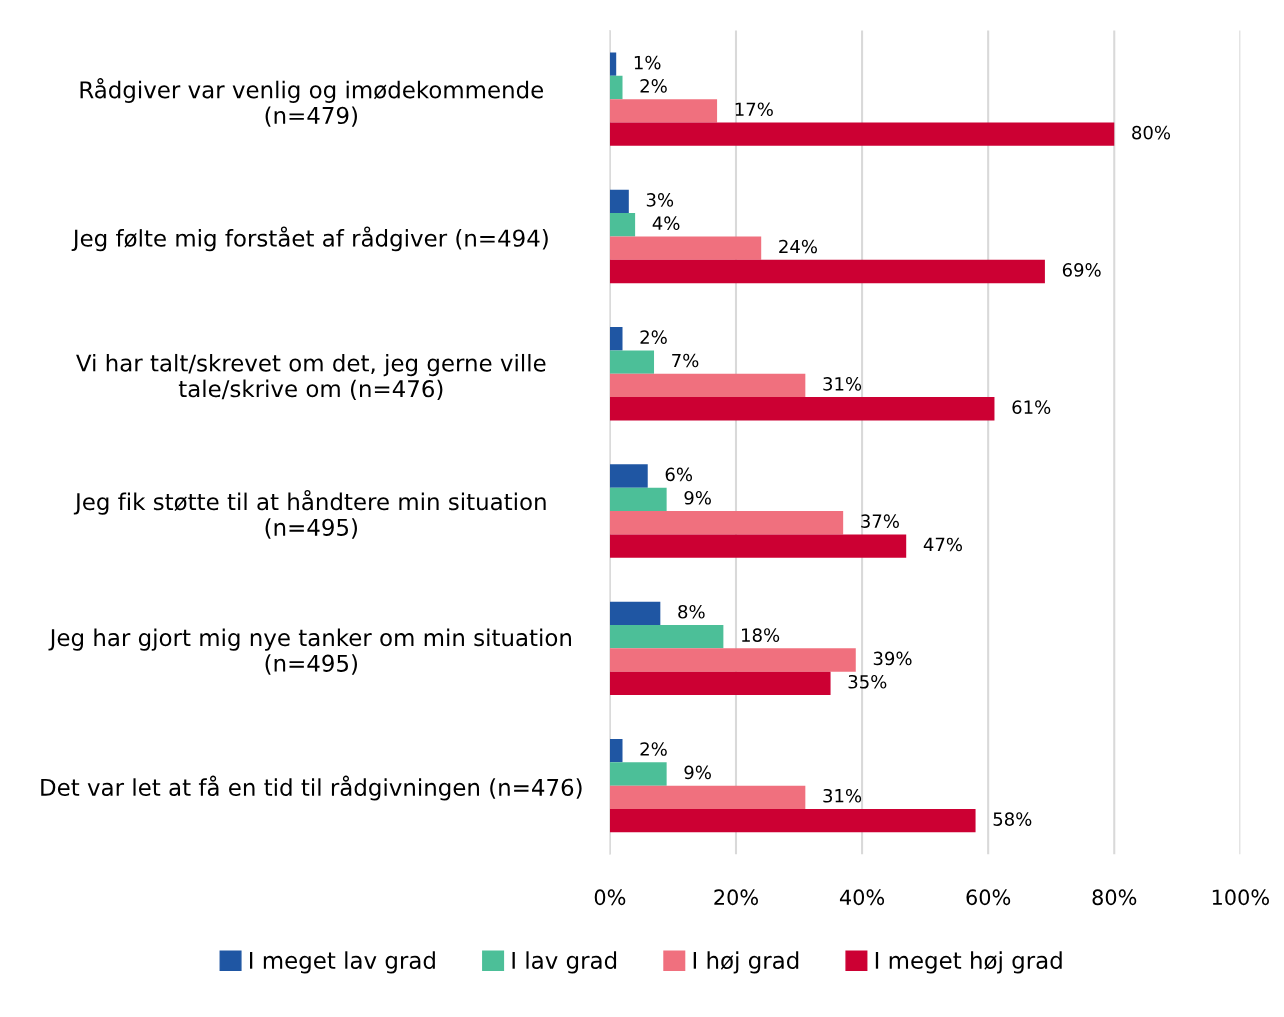  What do you see at coordinates (867, 681) in the screenshot?
I see `data-label: 35%` at bounding box center [867, 681].